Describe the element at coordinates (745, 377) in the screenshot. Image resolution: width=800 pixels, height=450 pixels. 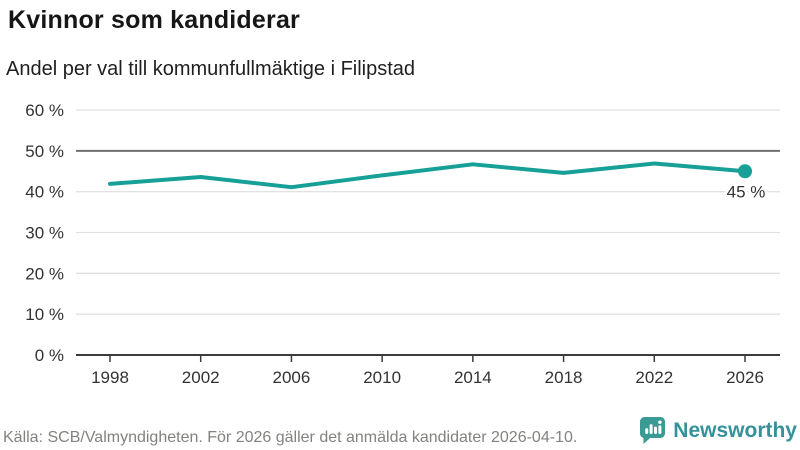
I see `x-tick-label: 2026` at that location.